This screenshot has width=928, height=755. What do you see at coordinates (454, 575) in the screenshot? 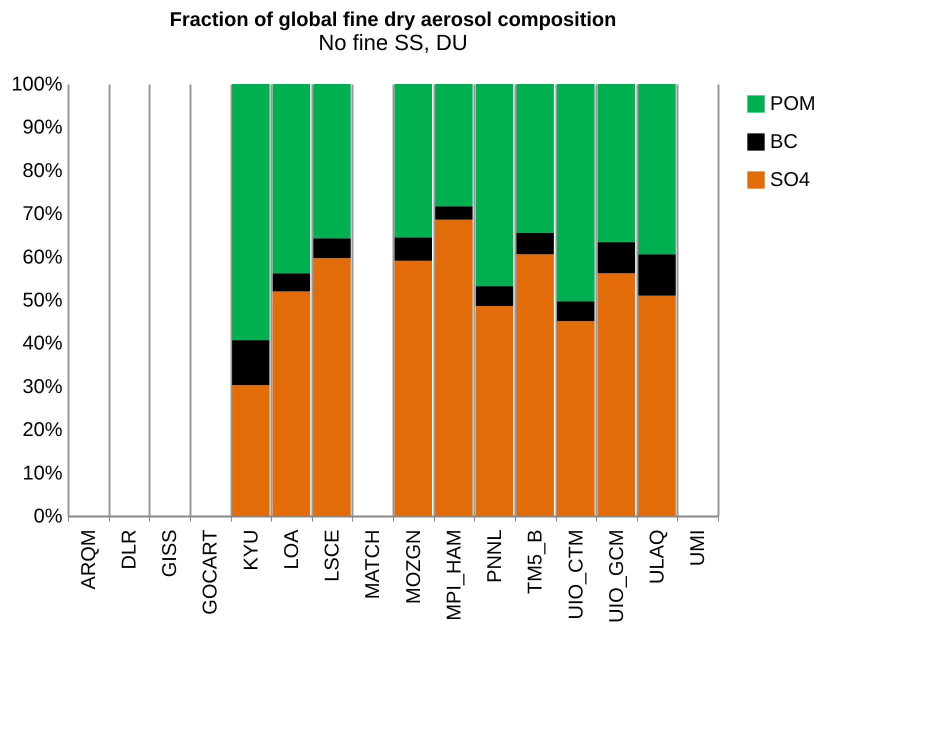
I see `x-tick-label: MPI_HAM` at bounding box center [454, 575].